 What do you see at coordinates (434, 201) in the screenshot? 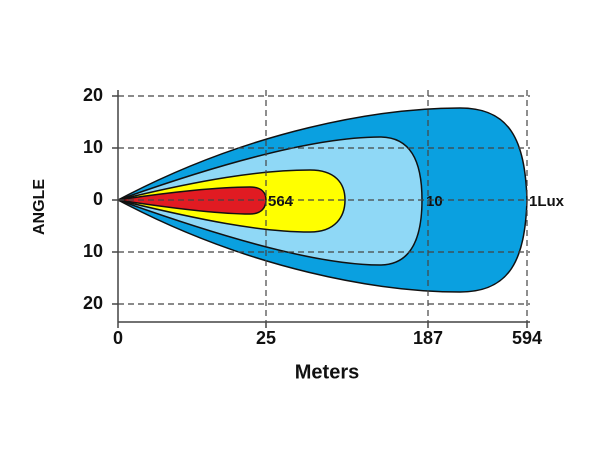
I see `contour-label: 10` at bounding box center [434, 201].